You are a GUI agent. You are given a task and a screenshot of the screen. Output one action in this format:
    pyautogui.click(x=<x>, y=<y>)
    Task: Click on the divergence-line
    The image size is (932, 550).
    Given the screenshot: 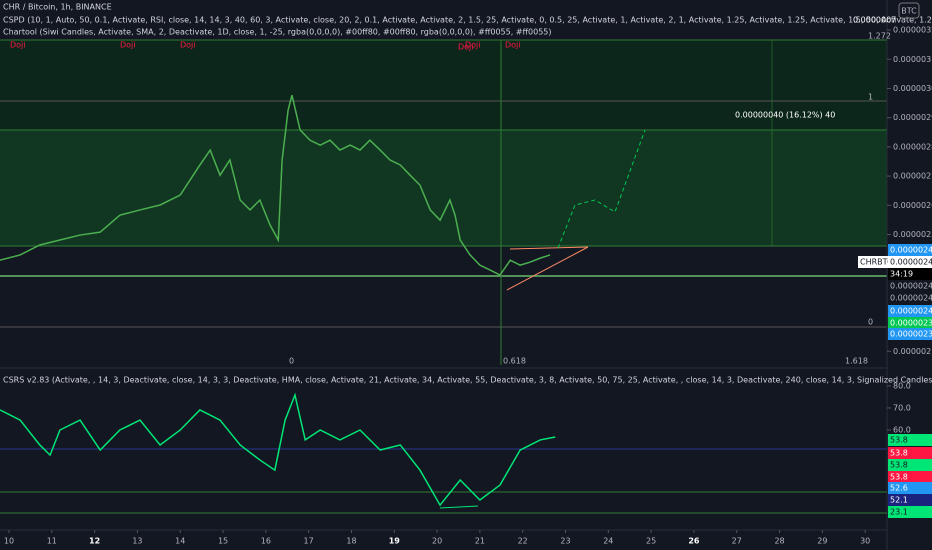 What is the action you would take?
    pyautogui.click(x=459, y=507)
    